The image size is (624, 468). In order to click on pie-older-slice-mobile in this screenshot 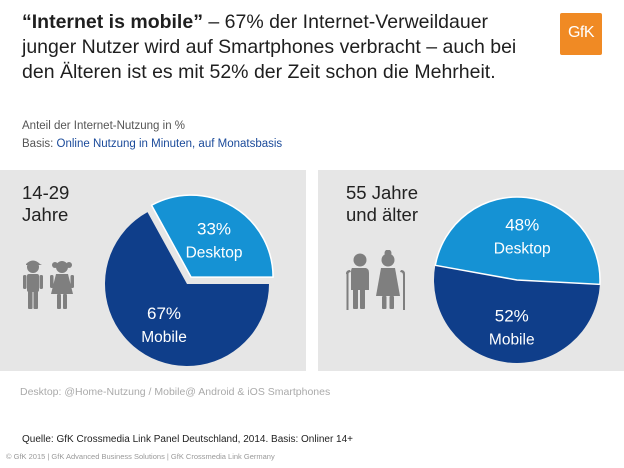, I will do `click(517, 314)`.